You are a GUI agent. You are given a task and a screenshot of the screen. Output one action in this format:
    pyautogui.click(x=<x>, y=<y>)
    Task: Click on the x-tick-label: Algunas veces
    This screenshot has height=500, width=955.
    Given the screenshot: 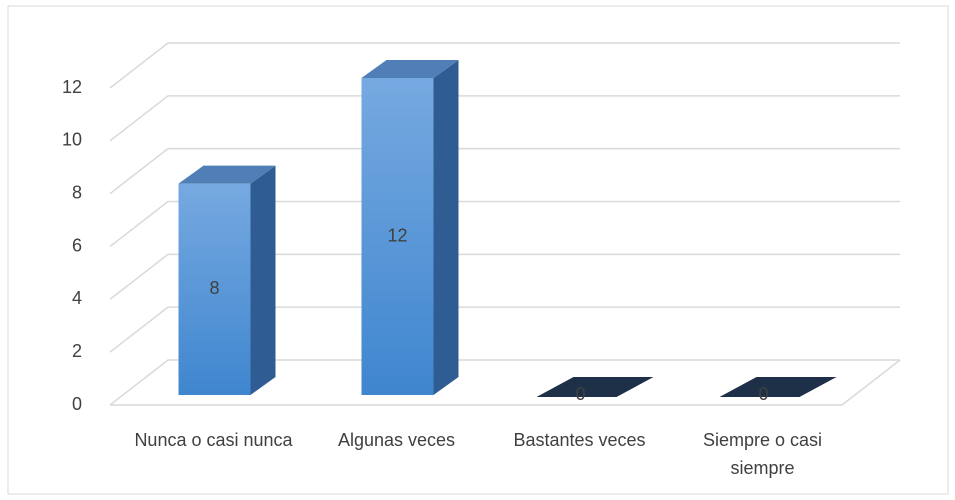 What is the action you would take?
    pyautogui.click(x=396, y=440)
    